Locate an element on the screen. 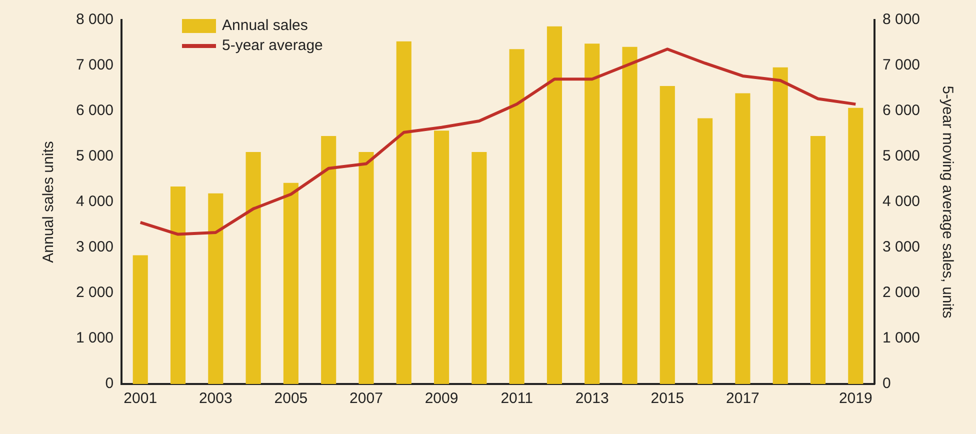 The width and height of the screenshot is (976, 434). y-tick-label: 1 000 is located at coordinates (95, 338).